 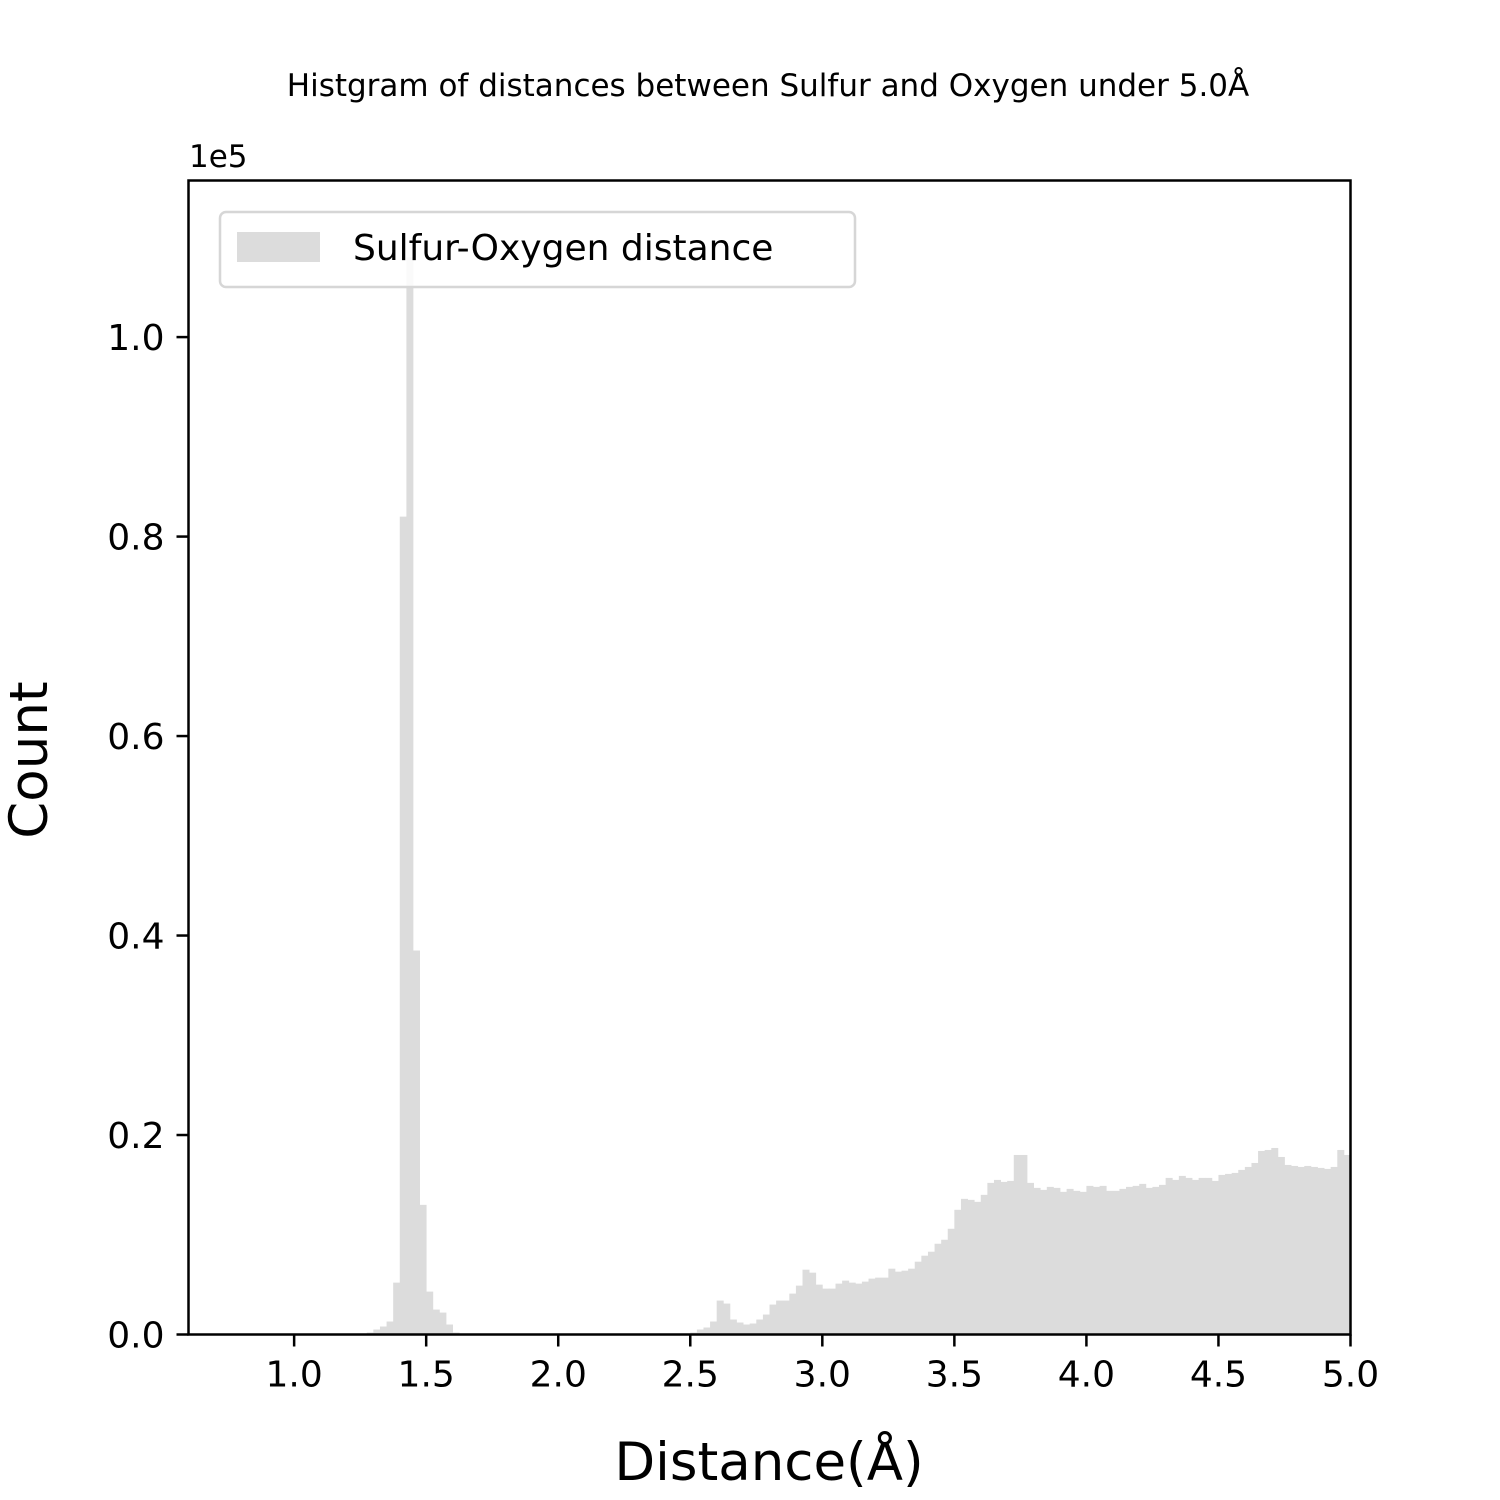 What do you see at coordinates (148, 837) in the screenshot?
I see `y-axis-ticks: 0.0 0.2 0.4 0.6 0.8 1.0` at bounding box center [148, 837].